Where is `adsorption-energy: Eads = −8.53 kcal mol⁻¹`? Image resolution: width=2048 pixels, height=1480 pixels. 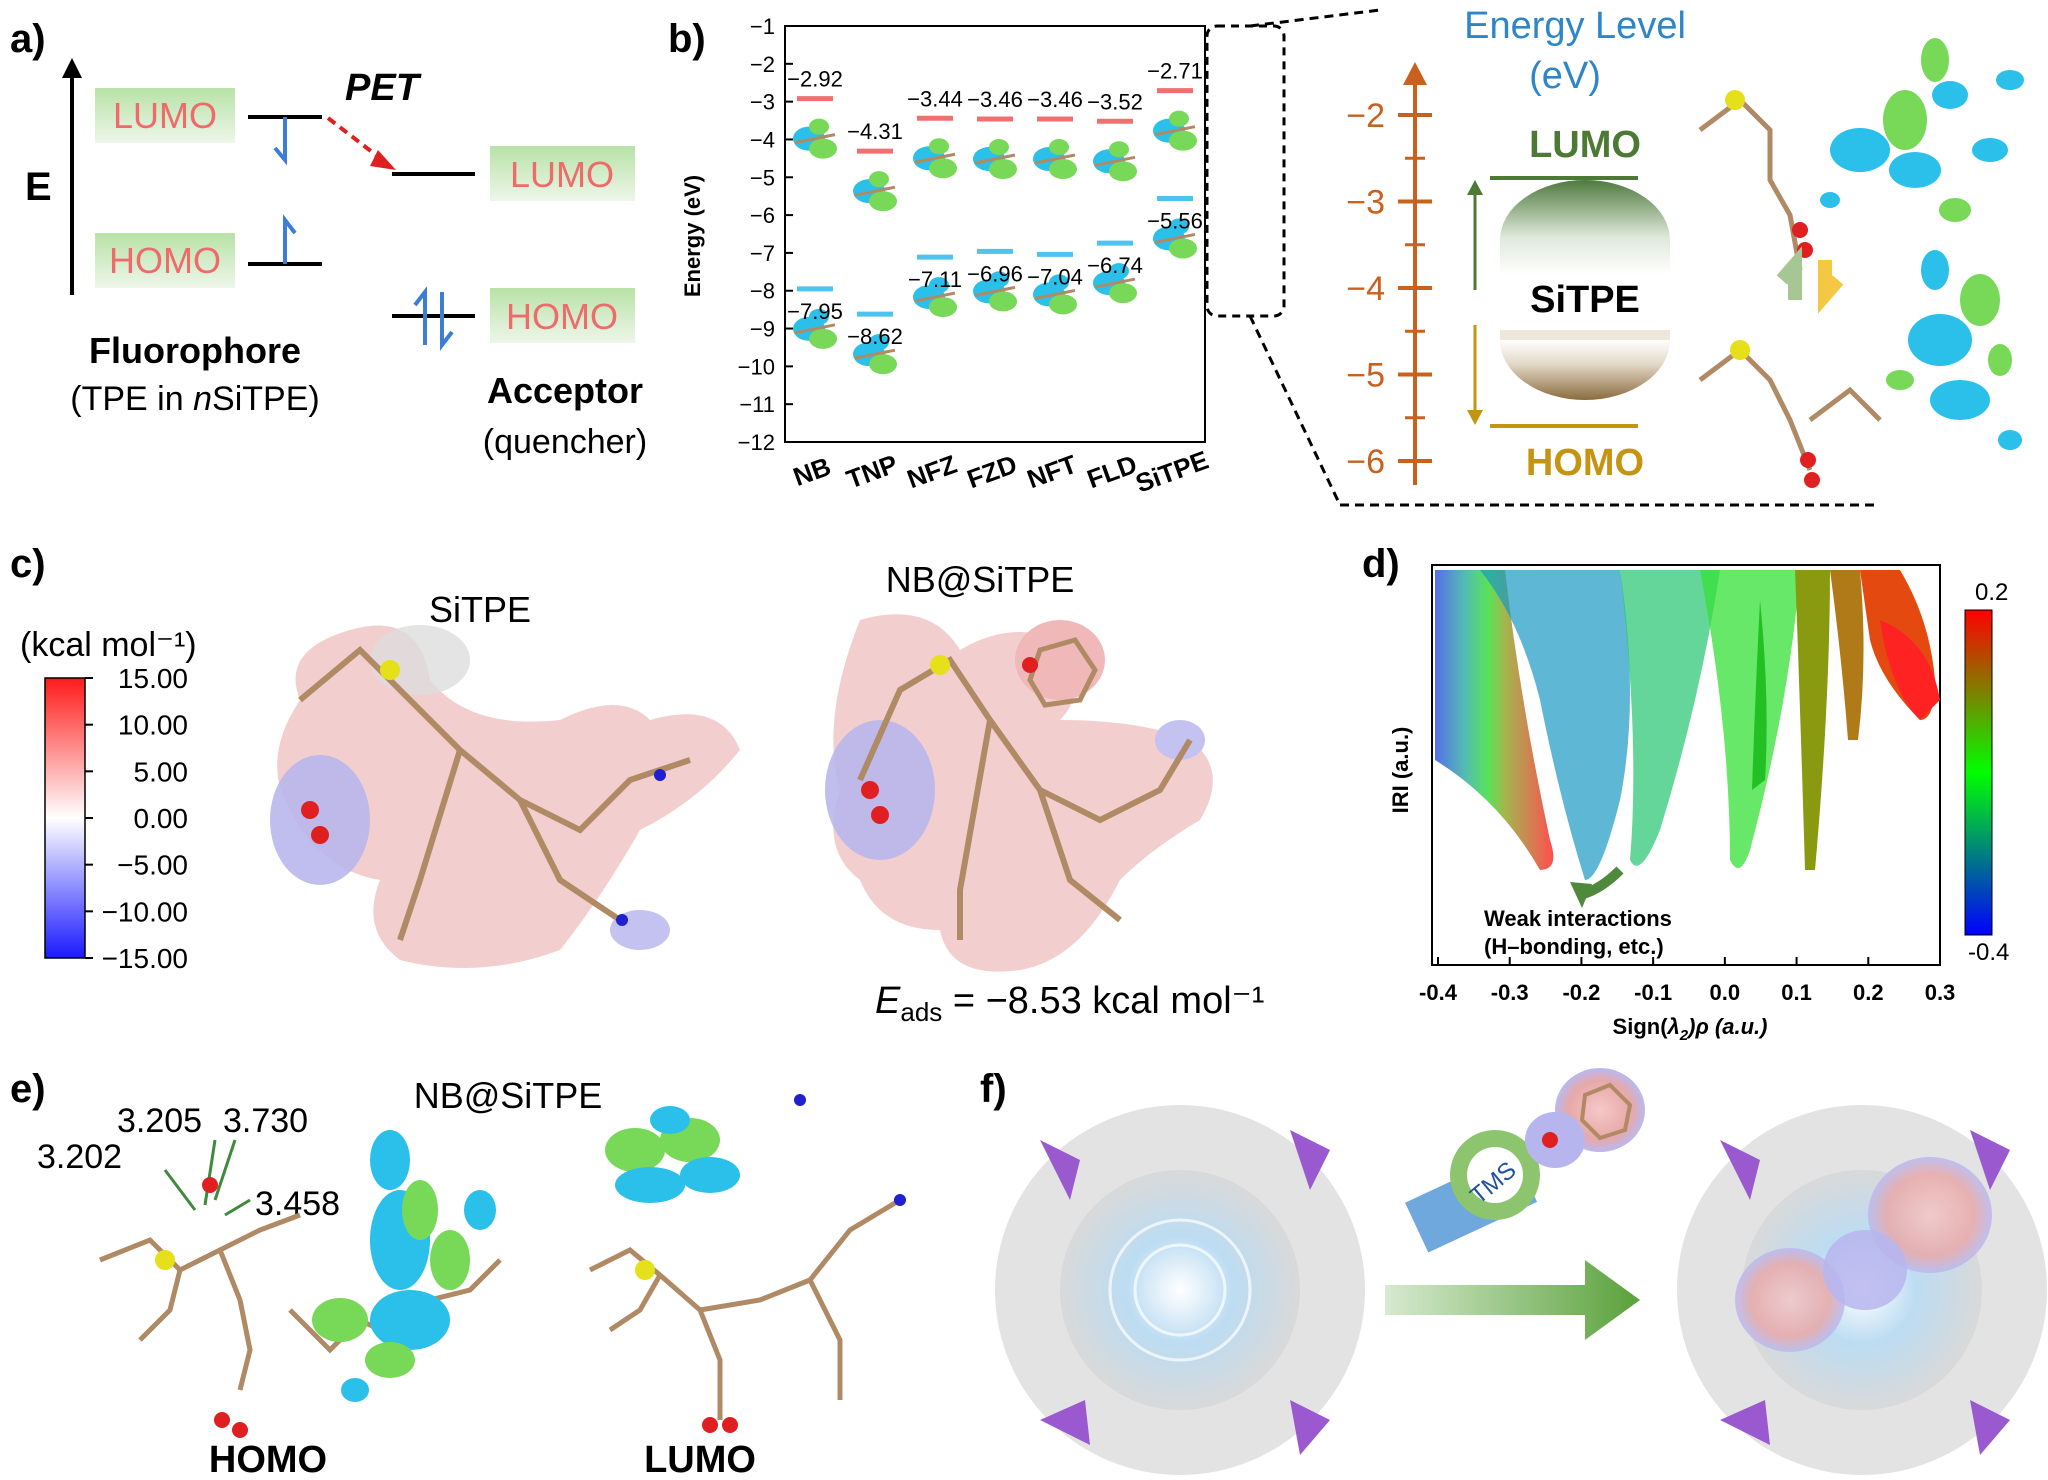 adsorption-energy: Eads = −8.53 kcal mol⁻¹ is located at coordinates (1069, 1003).